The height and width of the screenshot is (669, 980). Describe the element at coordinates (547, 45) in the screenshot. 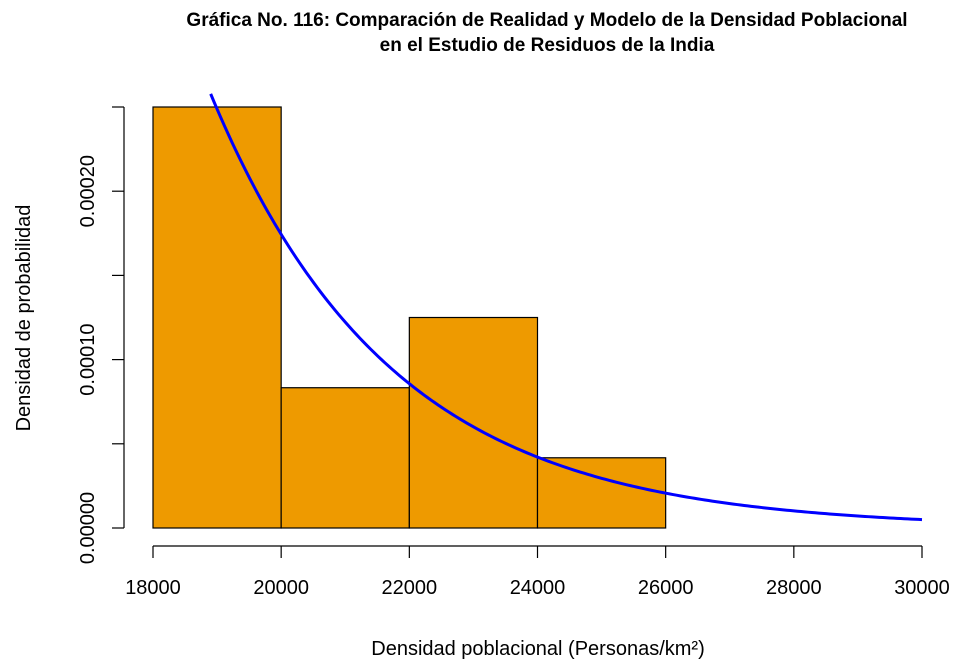

I see `chart-title-line2: en el Estudio de Residuos de la India` at that location.